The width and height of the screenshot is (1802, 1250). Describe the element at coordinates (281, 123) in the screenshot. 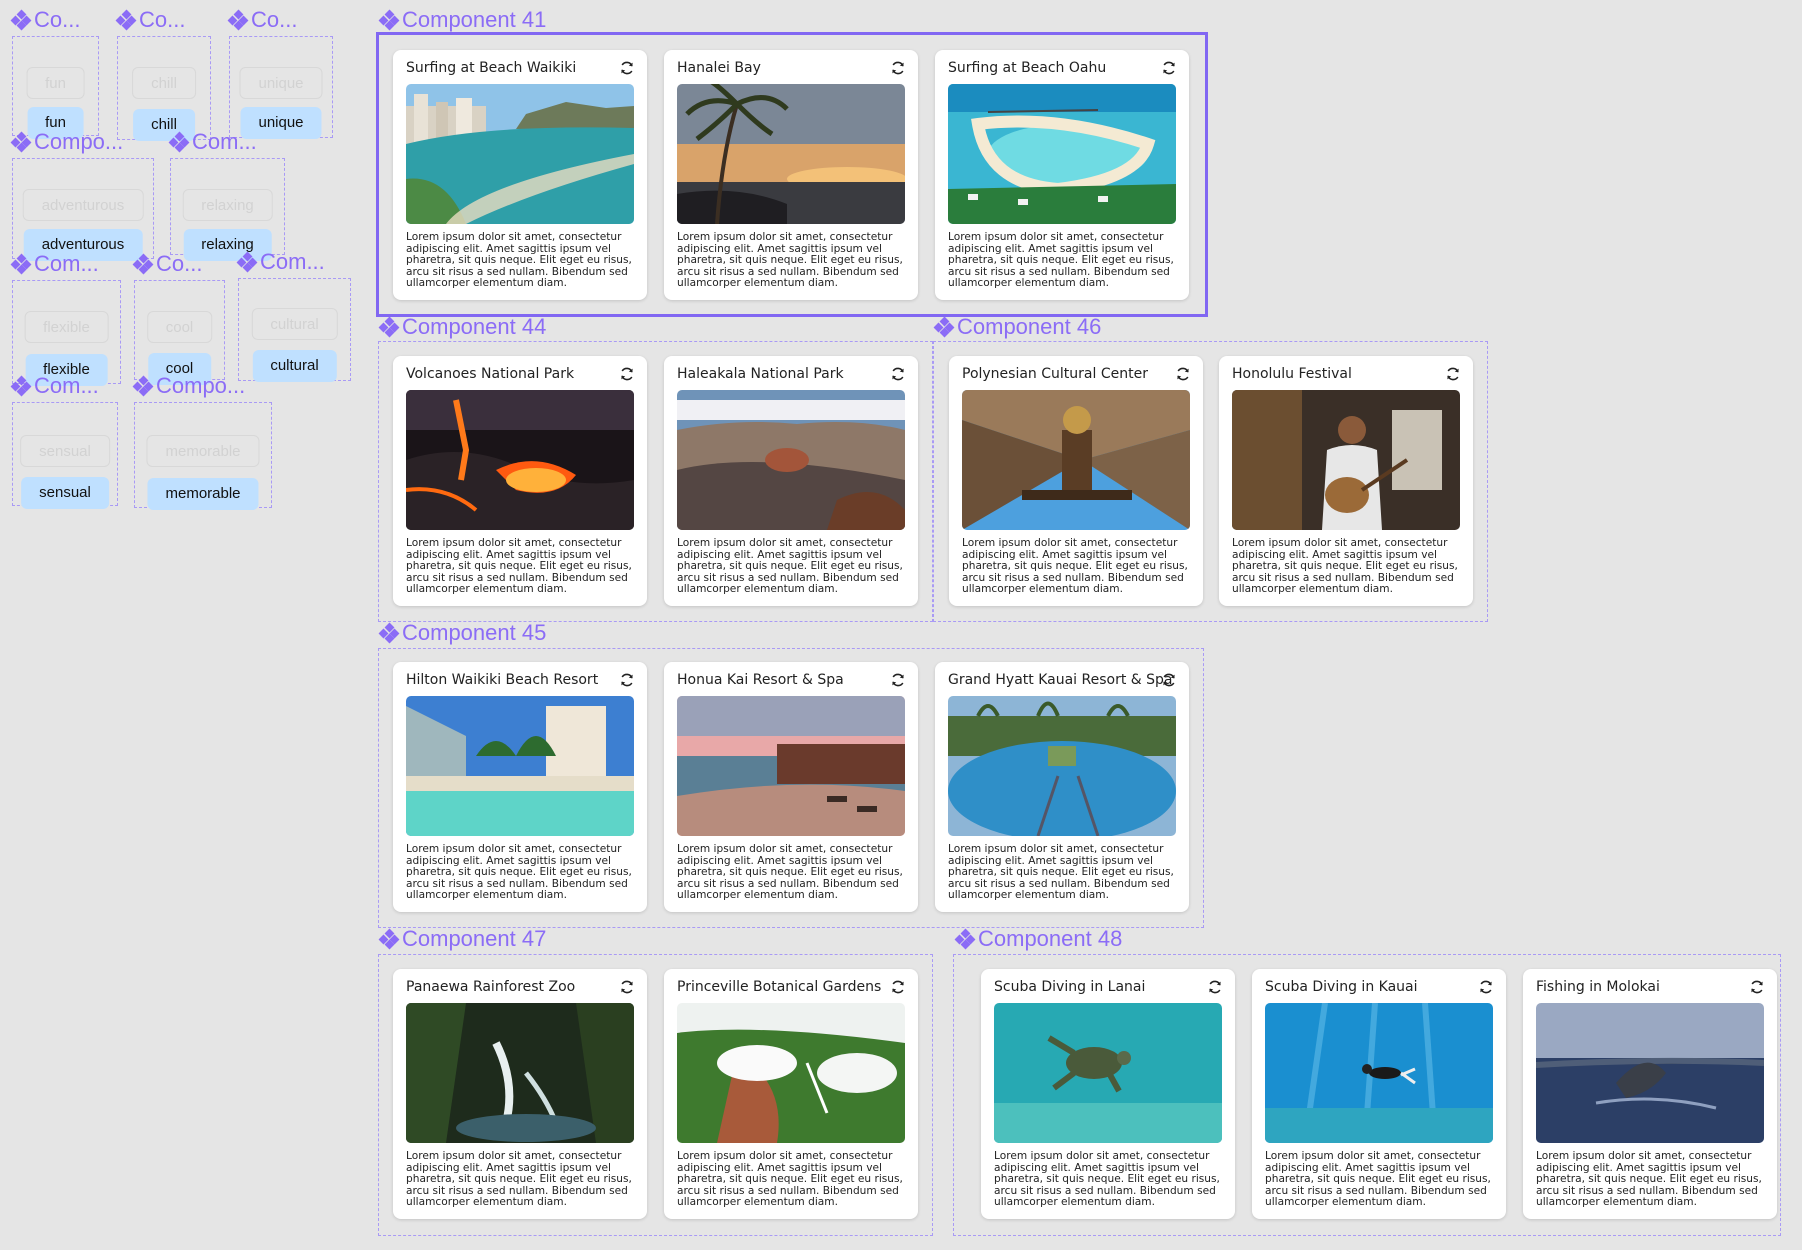

I see `tag-pill-selected: unique` at that location.